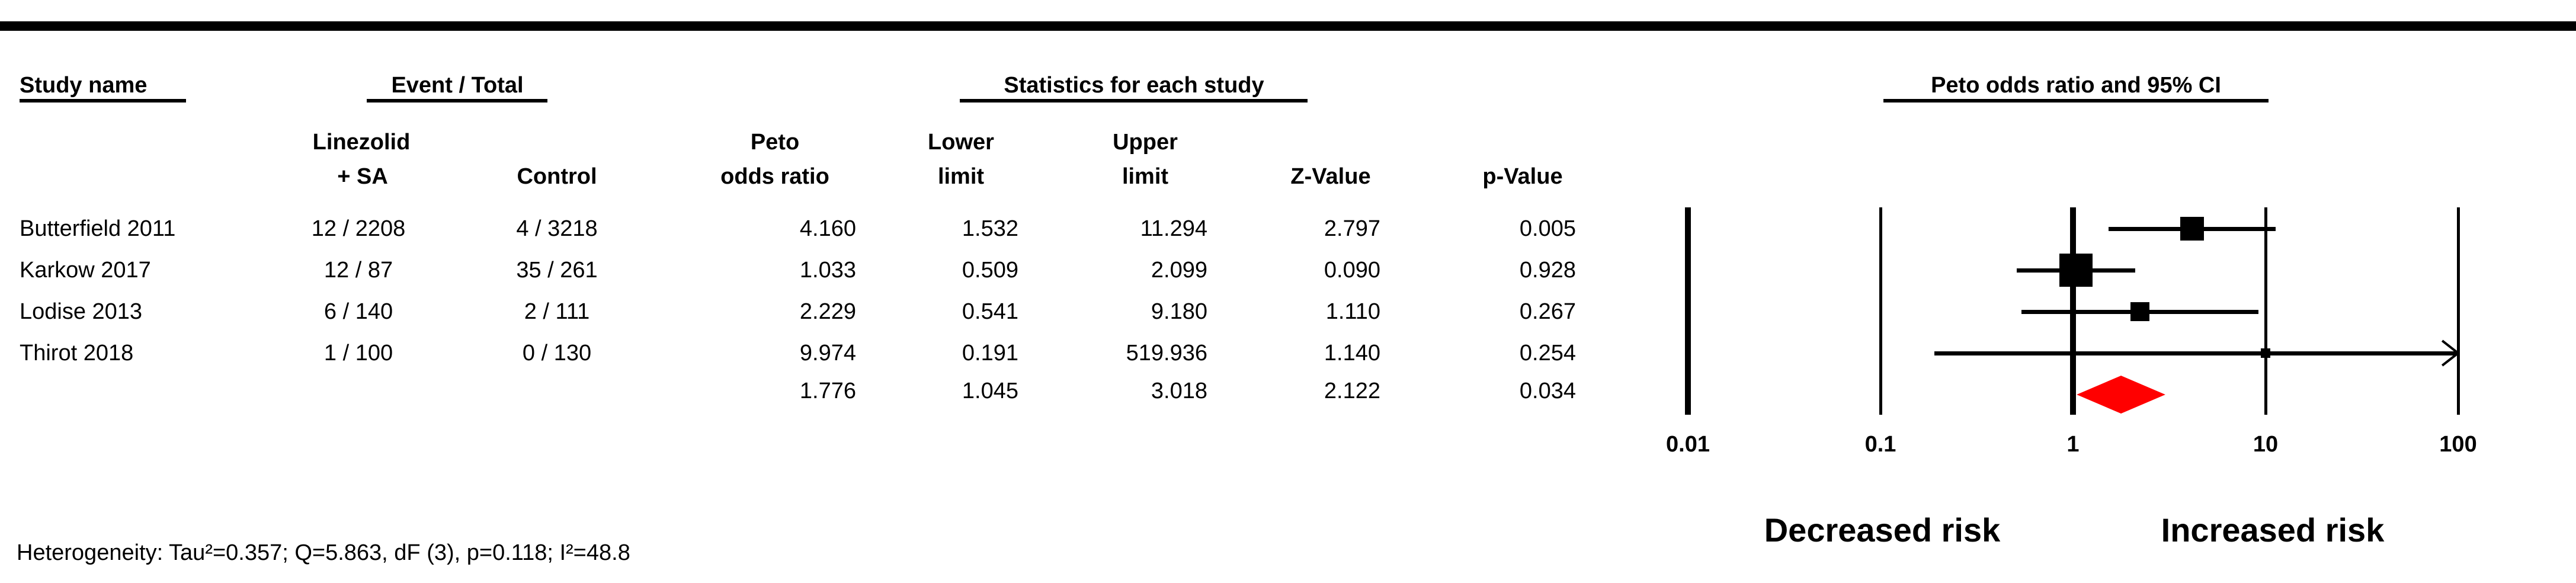  I want to click on top-border-bar, so click(1288, 26).